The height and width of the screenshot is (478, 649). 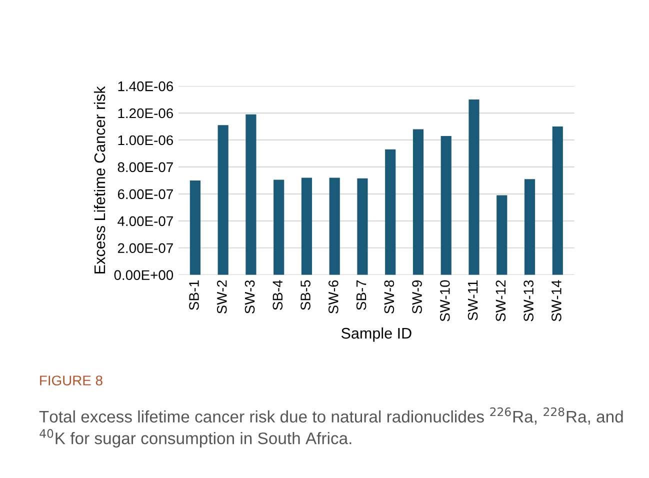 I want to click on x-tick-label: SW-8, so click(x=389, y=297).